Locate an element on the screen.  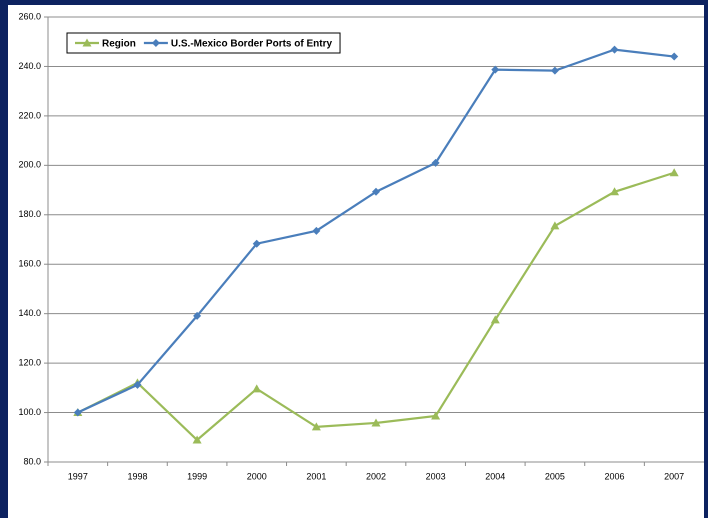
y-tick-label: 260.0 is located at coordinates (29, 16).